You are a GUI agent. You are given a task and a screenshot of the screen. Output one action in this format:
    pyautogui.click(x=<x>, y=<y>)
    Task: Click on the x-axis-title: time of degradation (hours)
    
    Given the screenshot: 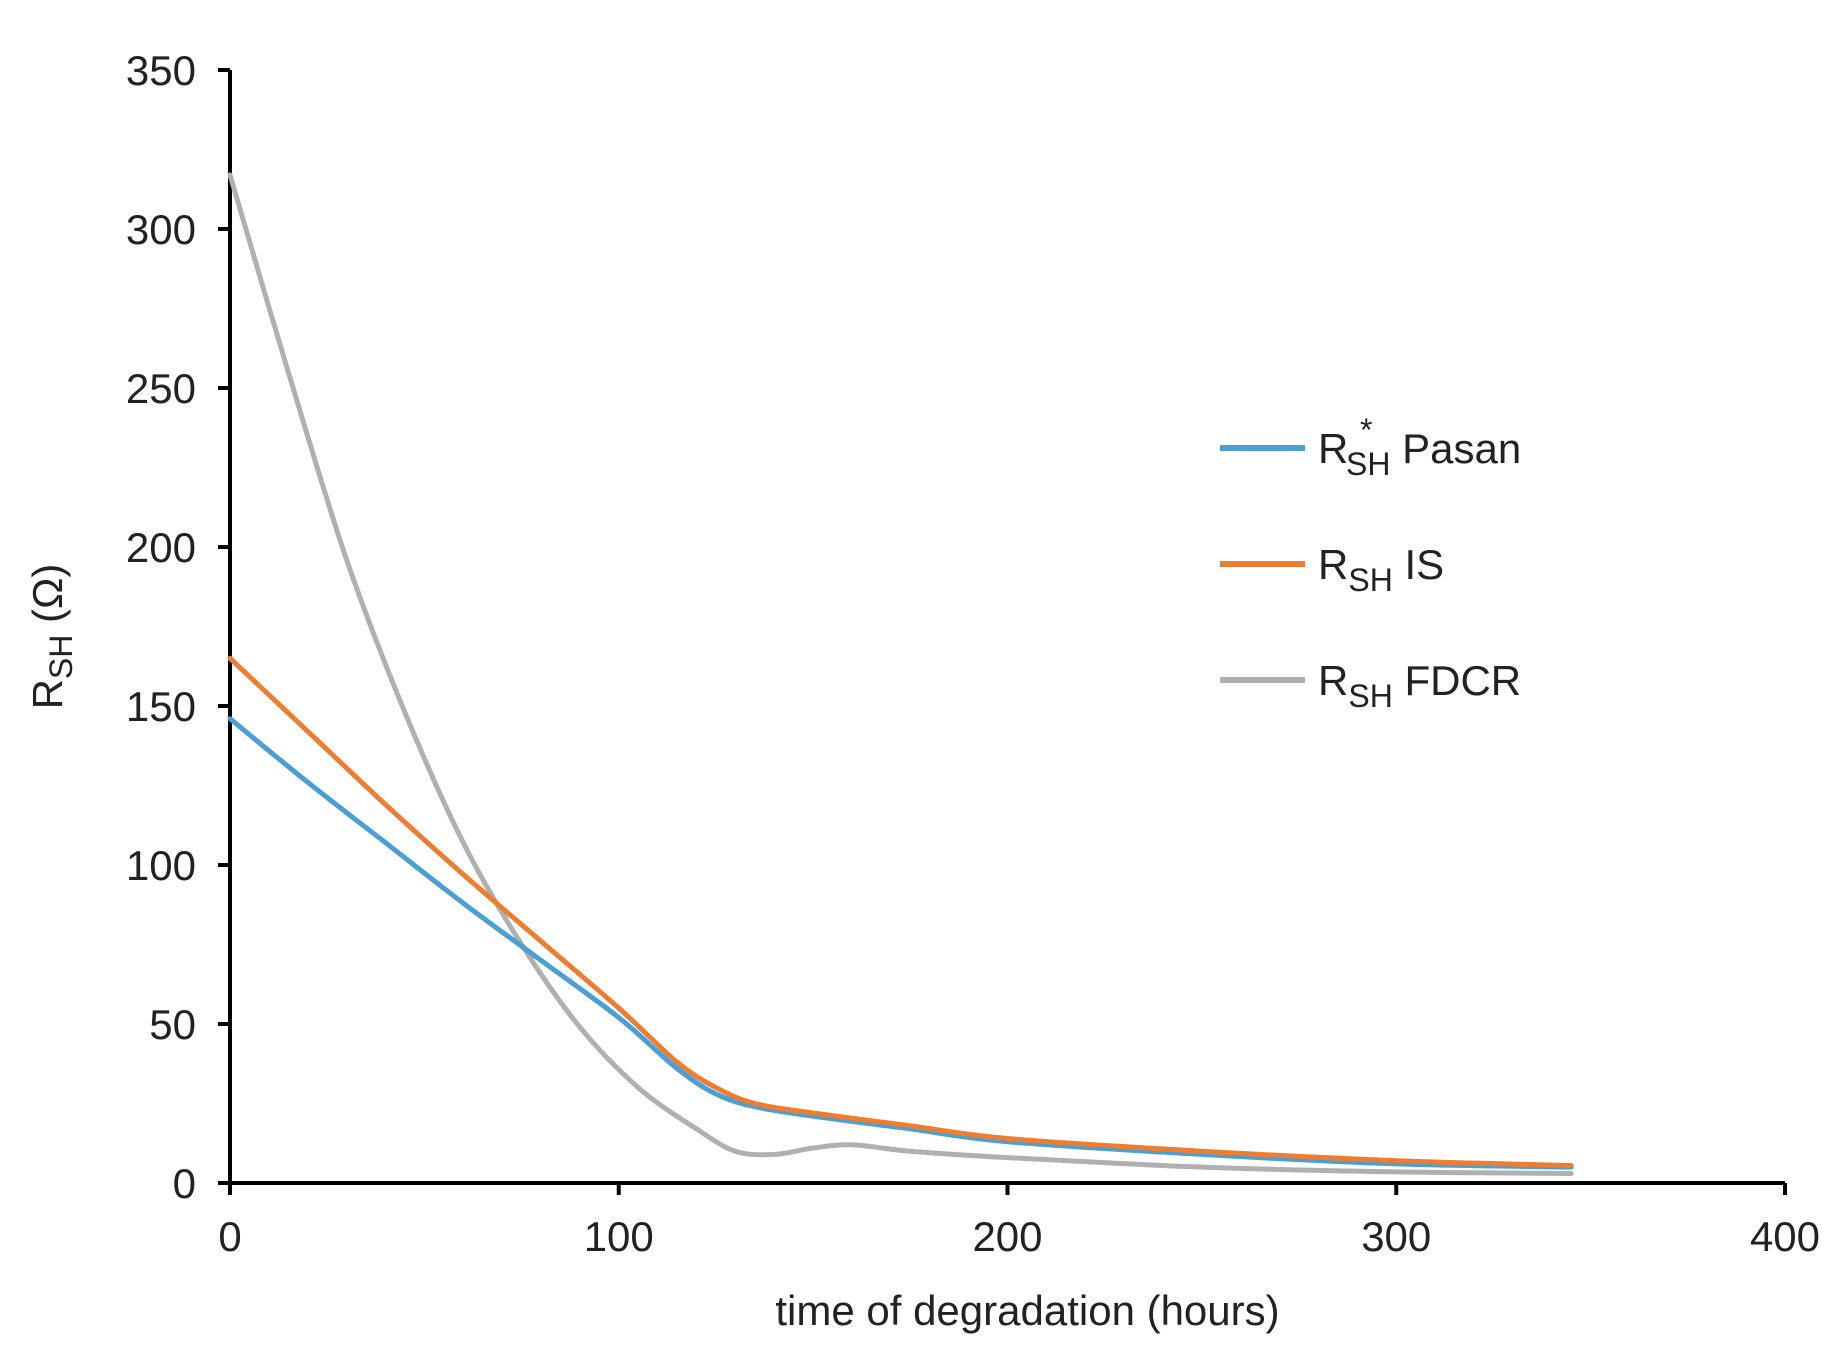 What is the action you would take?
    pyautogui.click(x=1027, y=1310)
    